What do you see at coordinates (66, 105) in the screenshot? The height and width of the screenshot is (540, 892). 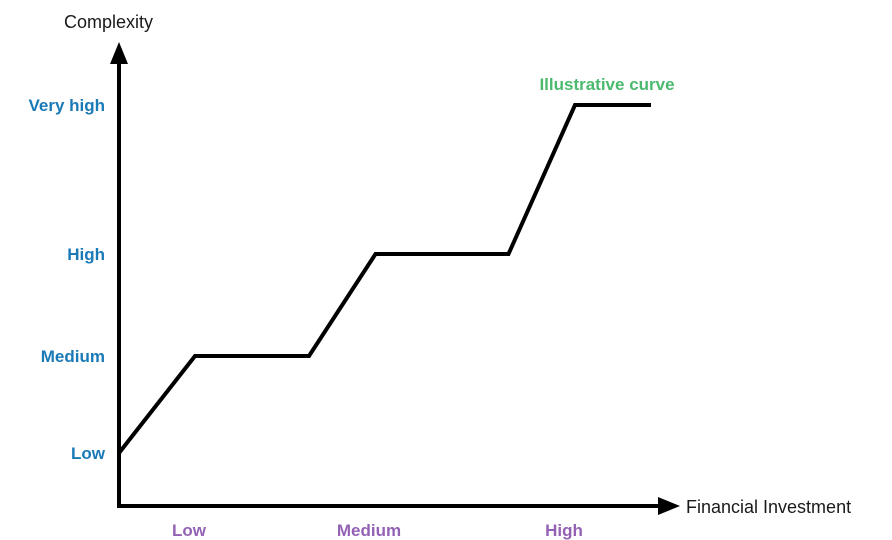 I see `y-tick-label: Very high` at bounding box center [66, 105].